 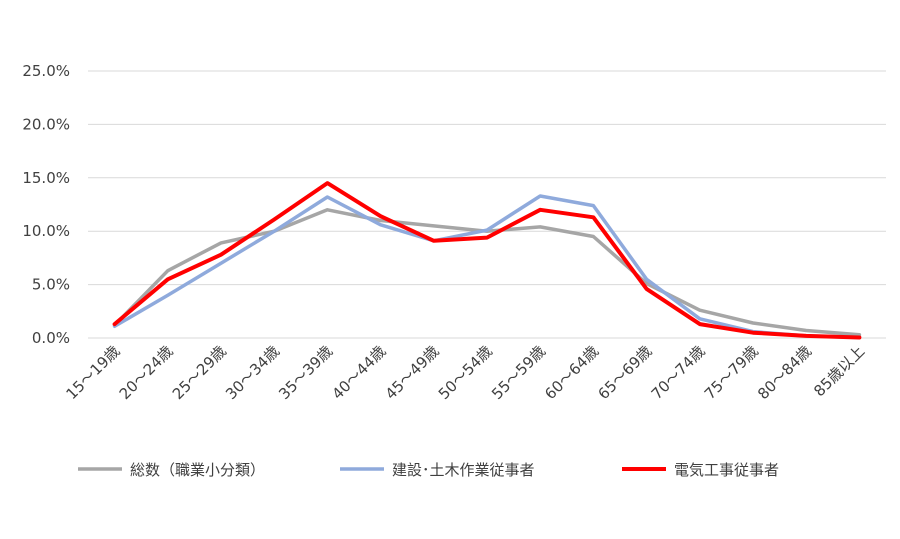 I want to click on y-tick-label: 0.0%, so click(x=51, y=338).